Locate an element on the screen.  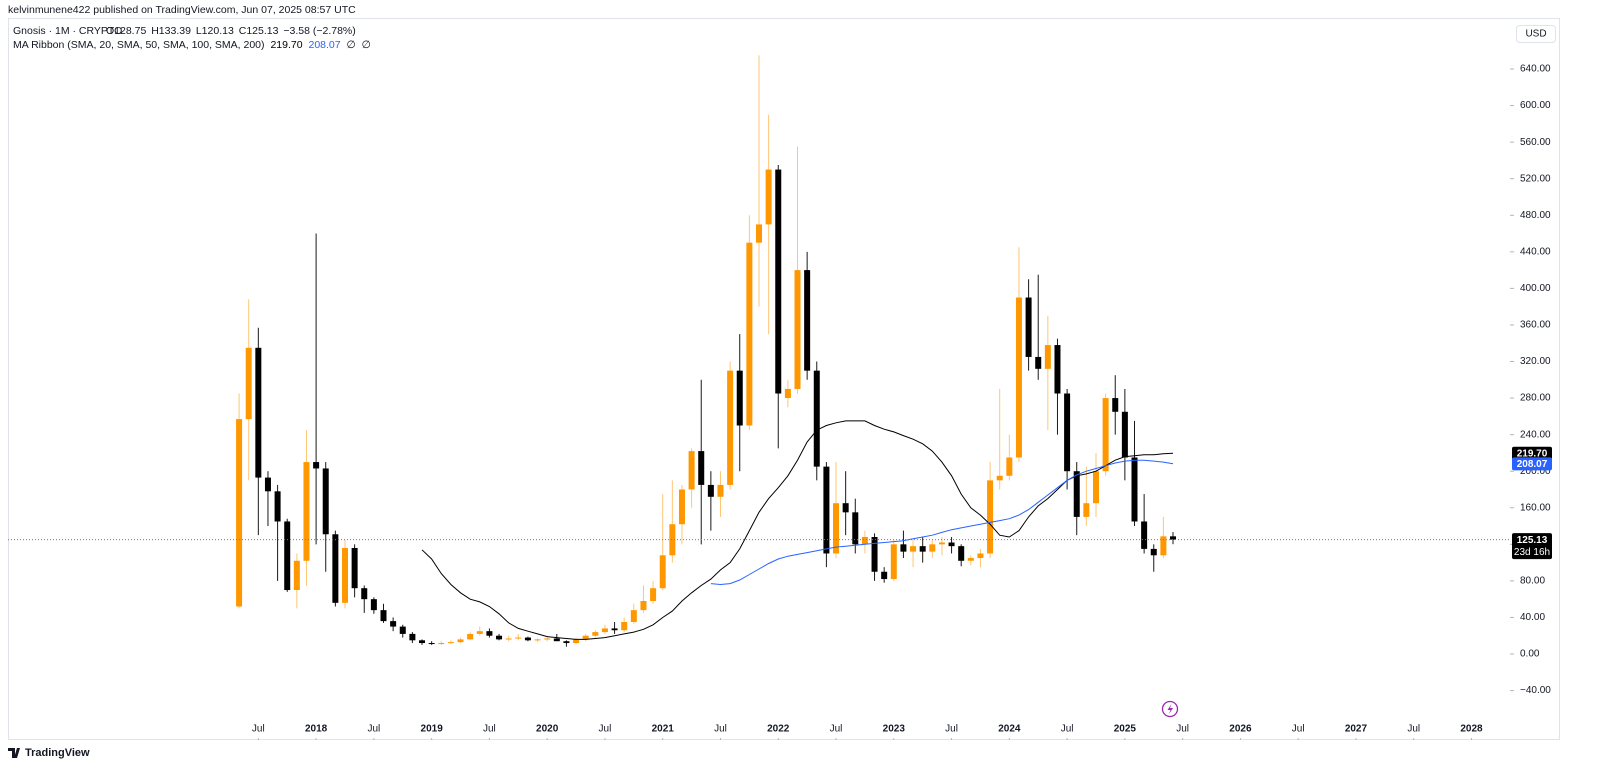
y-tick-label: 560.00 is located at coordinates (1535, 142).